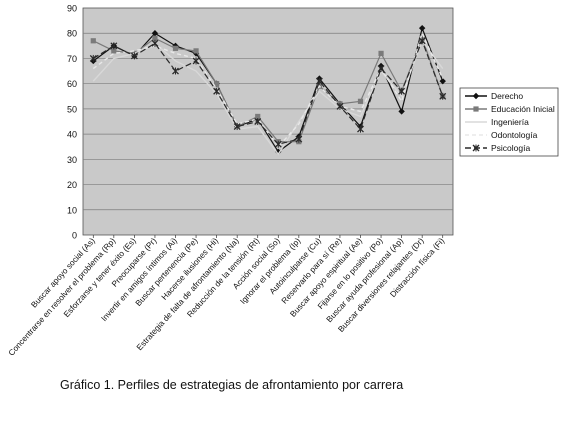  Describe the element at coordinates (74, 236) in the screenshot. I see `y-tick-label: 0` at that location.